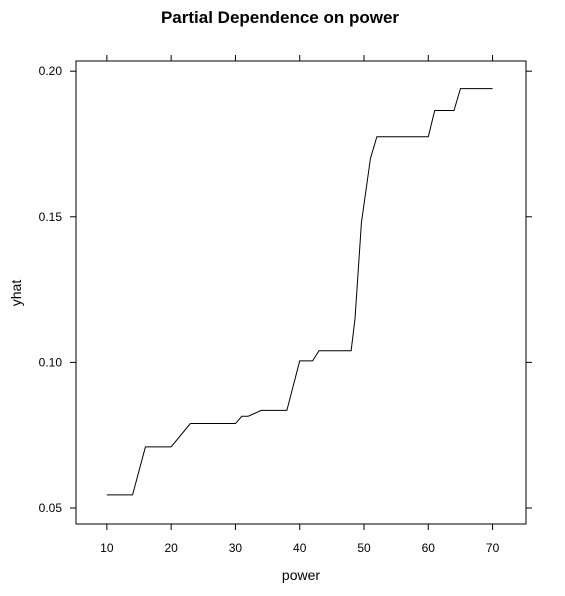  Describe the element at coordinates (493, 548) in the screenshot. I see `x-tick-label: 70` at that location.